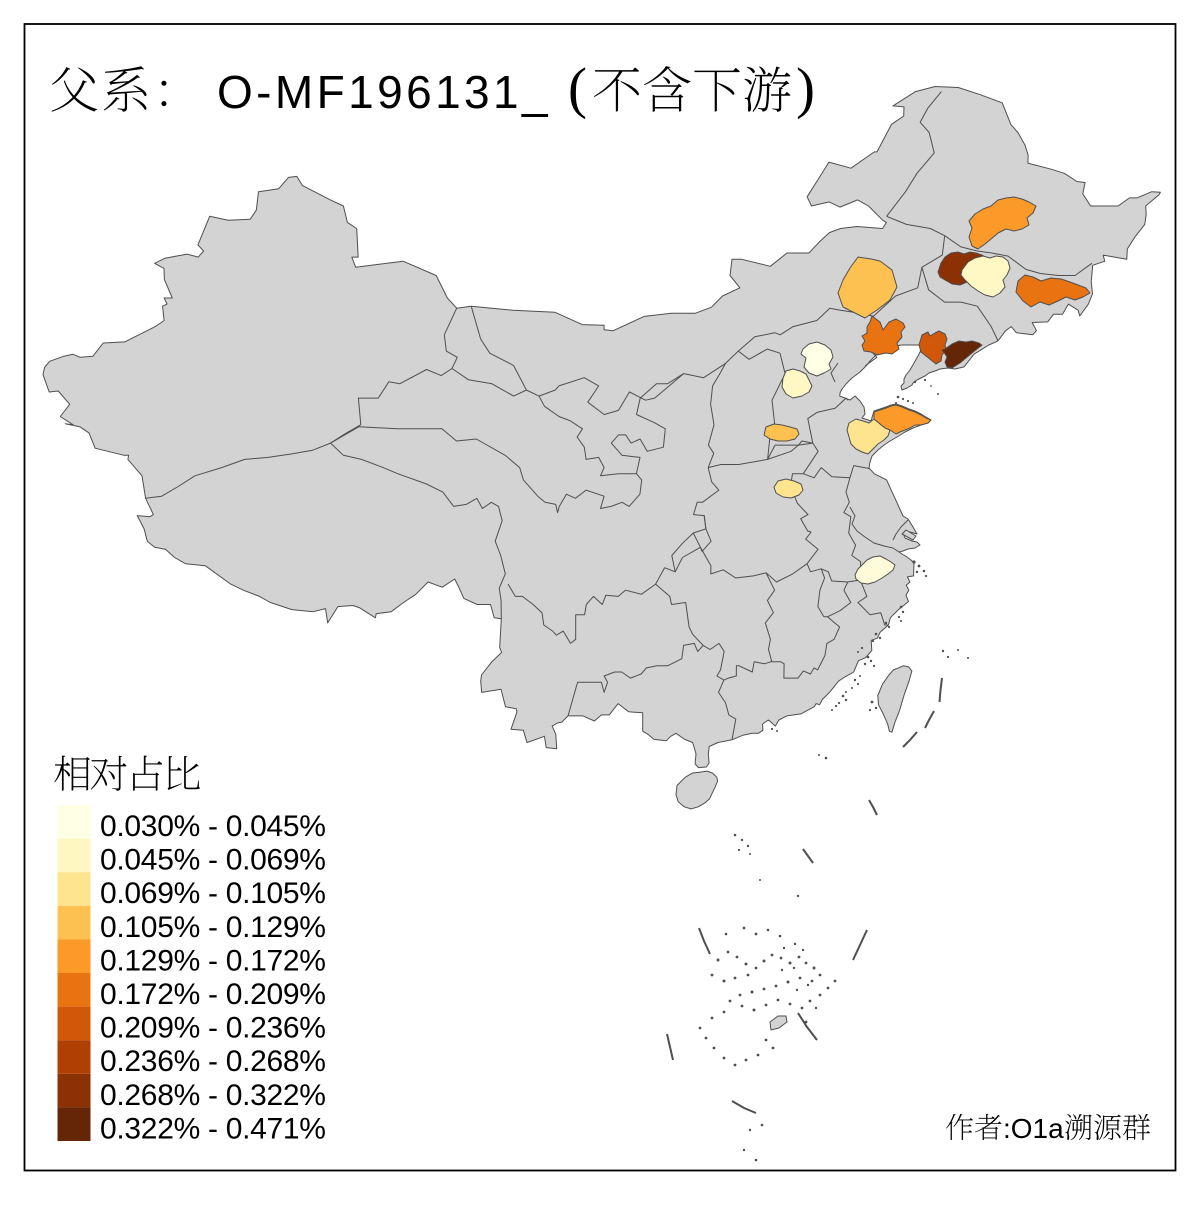 Image resolution: width=1200 pixels, height=1205 pixels. I want to click on svg-text: 0.045% - 0.069%, so click(213, 860).